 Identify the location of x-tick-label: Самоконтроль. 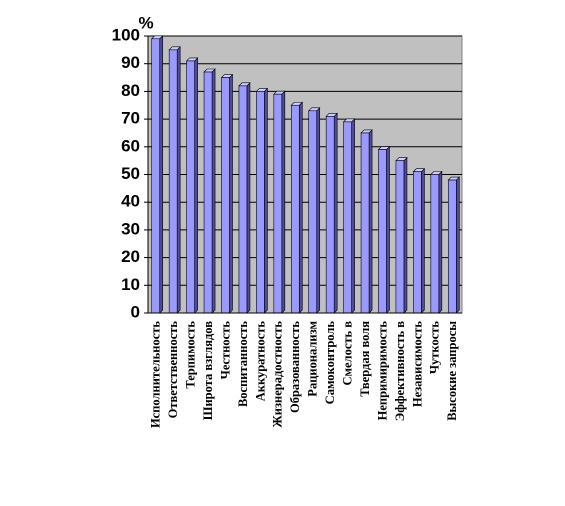
(330, 363).